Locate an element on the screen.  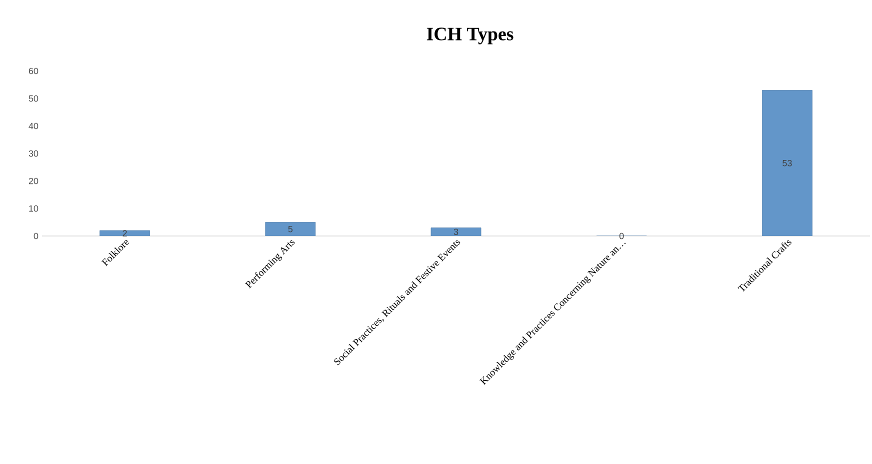
chart-title: ICH Types is located at coordinates (470, 36).